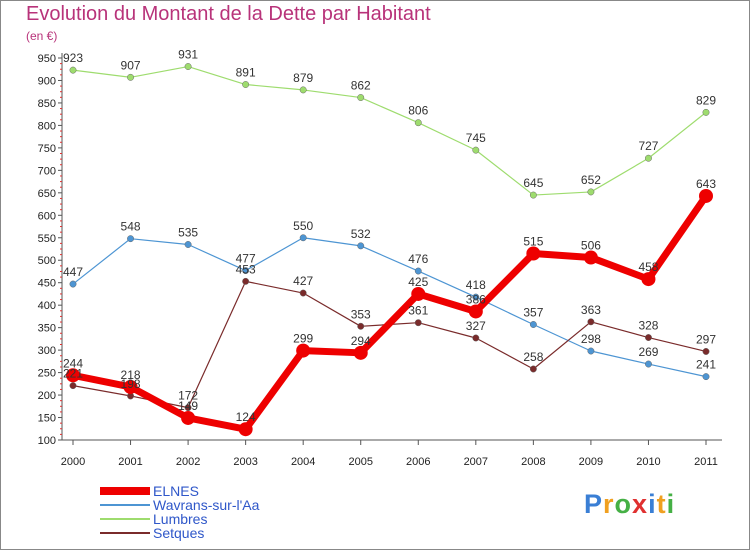  What do you see at coordinates (180, 519) in the screenshot?
I see `legend-label: Lumbres` at bounding box center [180, 519].